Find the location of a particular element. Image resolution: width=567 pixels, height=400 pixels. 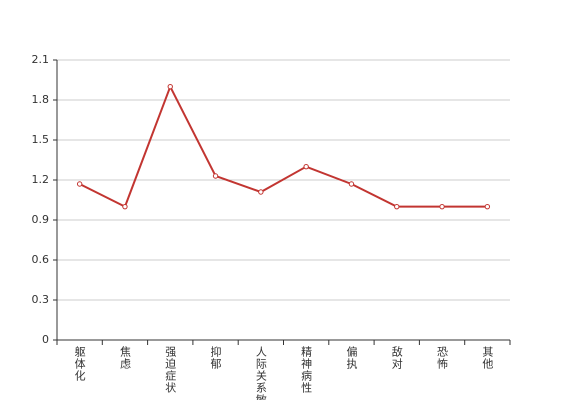

x-tick-label: 恐怖 is located at coordinates (442, 358).